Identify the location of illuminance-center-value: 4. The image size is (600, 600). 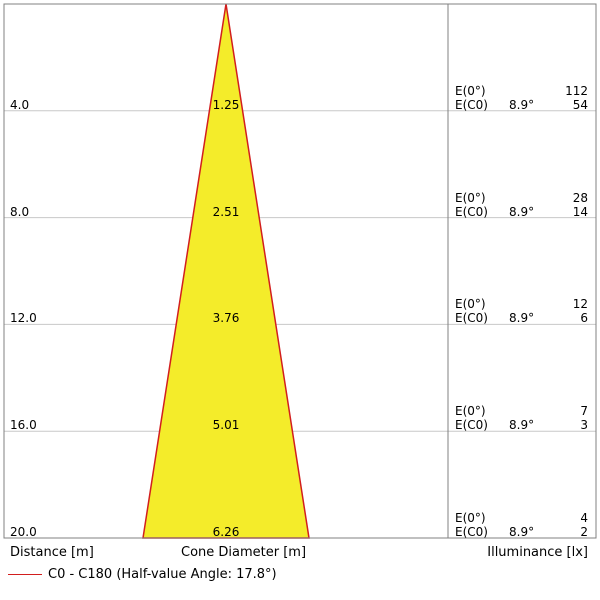
(584, 518).